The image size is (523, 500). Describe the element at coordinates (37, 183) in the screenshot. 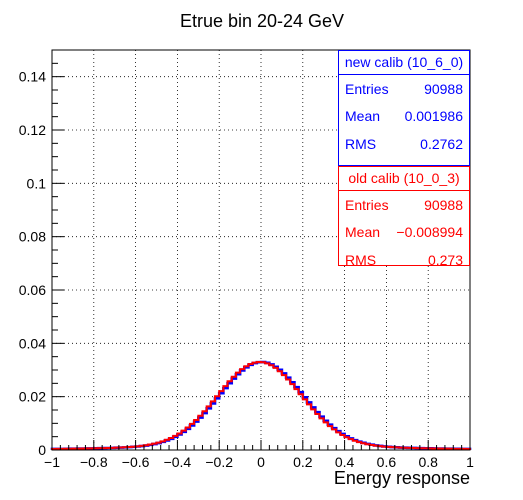

I see `y-tick-label: 0.1` at that location.